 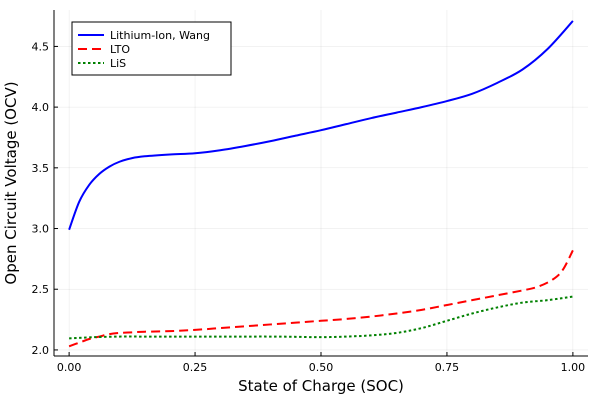 I want to click on x-axis-title: State of Charge (SOC), so click(x=321, y=386).